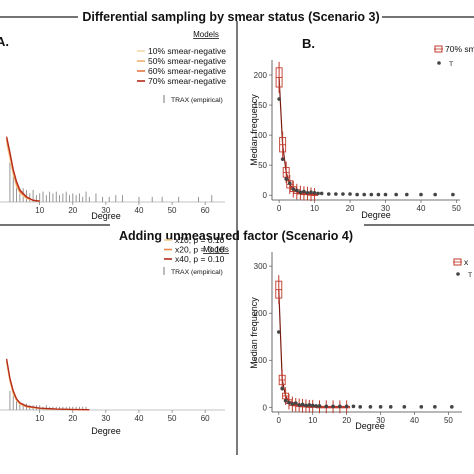  Describe the element at coordinates (414, 420) in the screenshot. I see `panel-d-x-tick-label: 40` at that location.